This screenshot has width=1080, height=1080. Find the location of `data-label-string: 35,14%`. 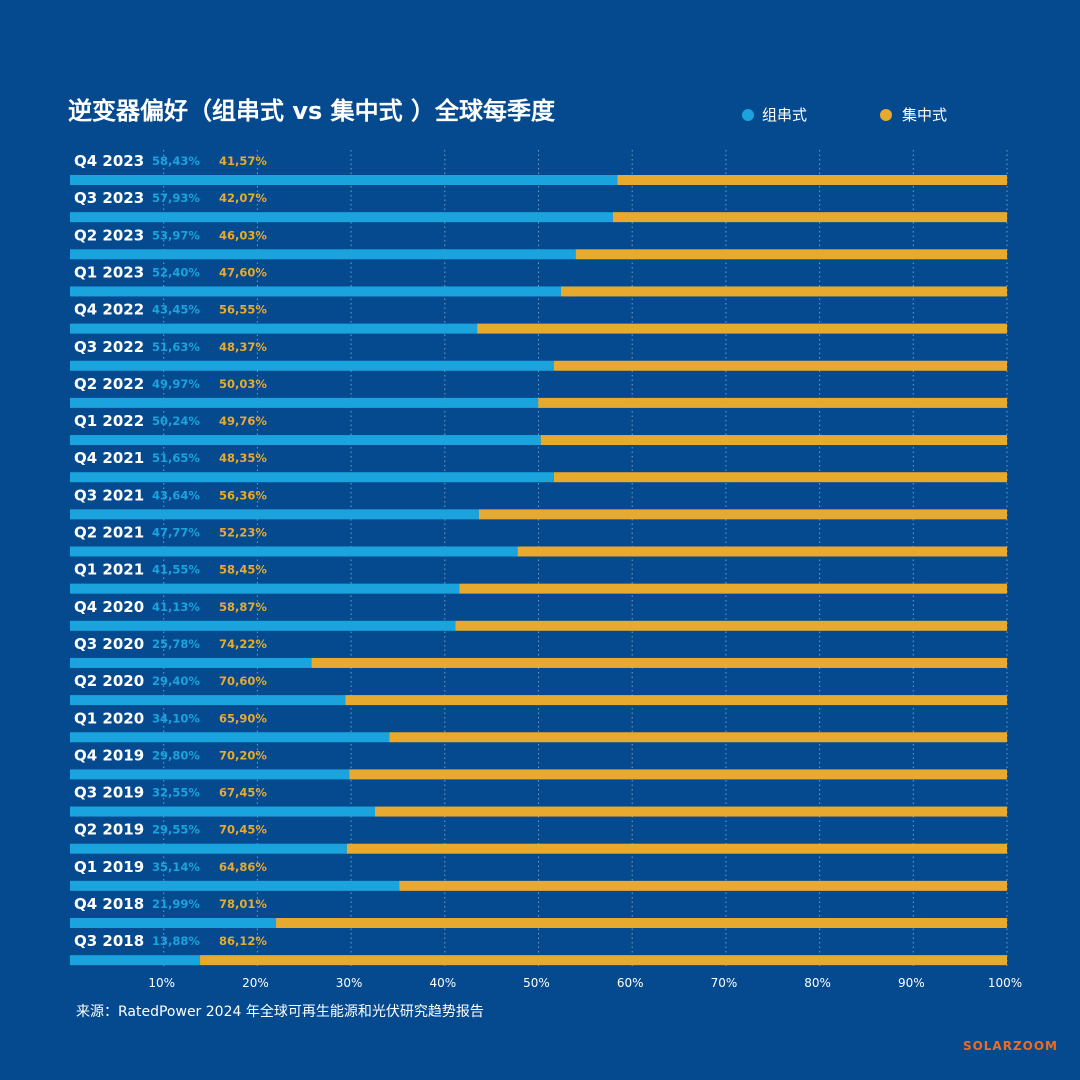

data-label-string: 35,14% is located at coordinates (176, 867).